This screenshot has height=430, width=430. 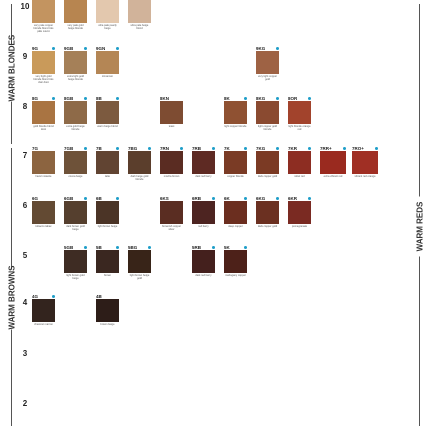 I want to click on swatch-5B: 5B brown, so click(x=107, y=261).